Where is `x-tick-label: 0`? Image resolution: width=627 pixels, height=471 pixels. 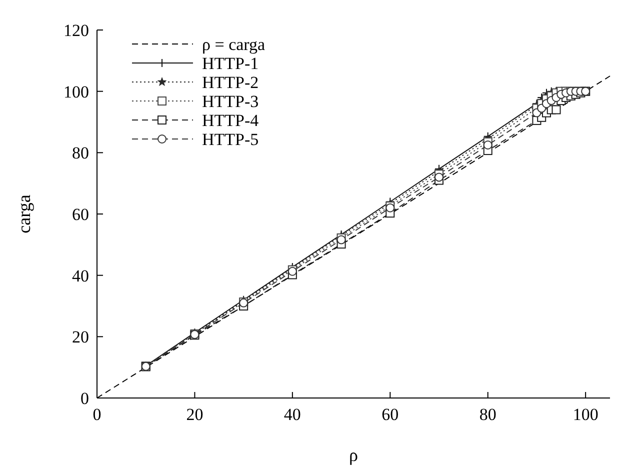
x-tick-label: 0 is located at coordinates (97, 414).